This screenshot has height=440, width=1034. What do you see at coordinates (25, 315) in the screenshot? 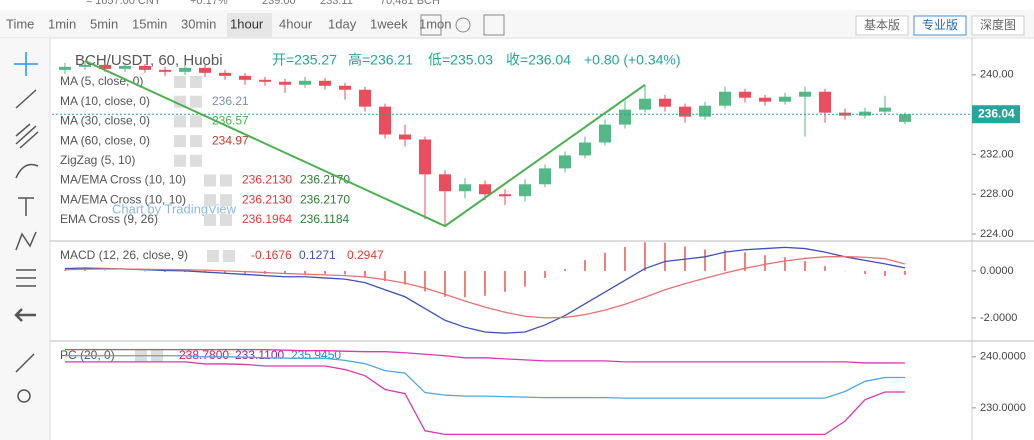
I see `back-tool` at bounding box center [25, 315].